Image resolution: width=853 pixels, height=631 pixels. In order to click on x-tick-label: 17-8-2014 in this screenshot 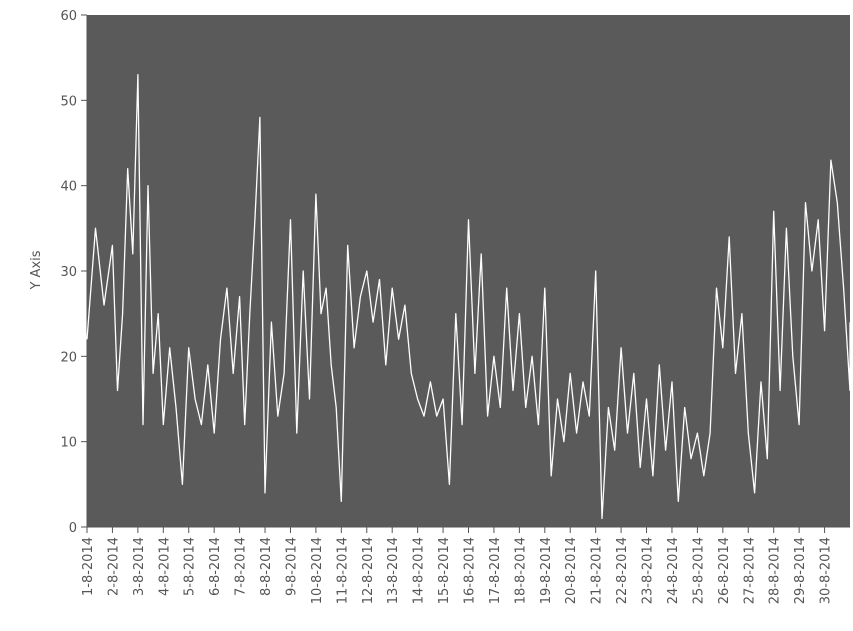, I will do `click(495, 570)`.